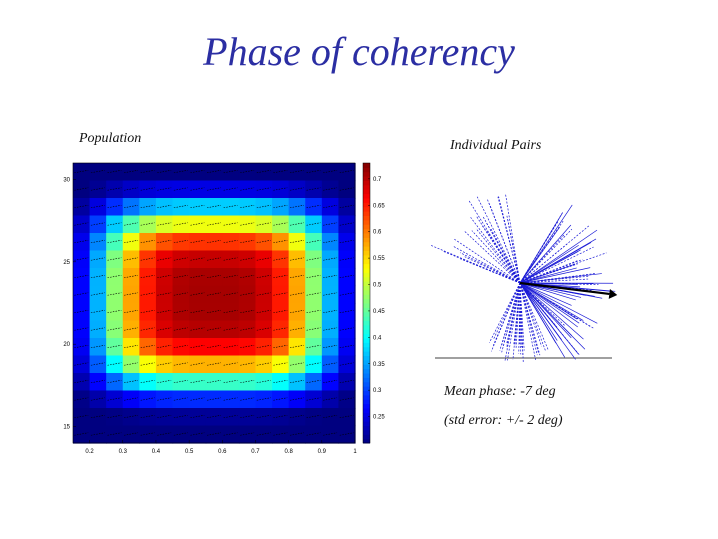 The image size is (718, 539). Describe the element at coordinates (156, 452) in the screenshot. I see `x-tick-label: 0.4` at that location.